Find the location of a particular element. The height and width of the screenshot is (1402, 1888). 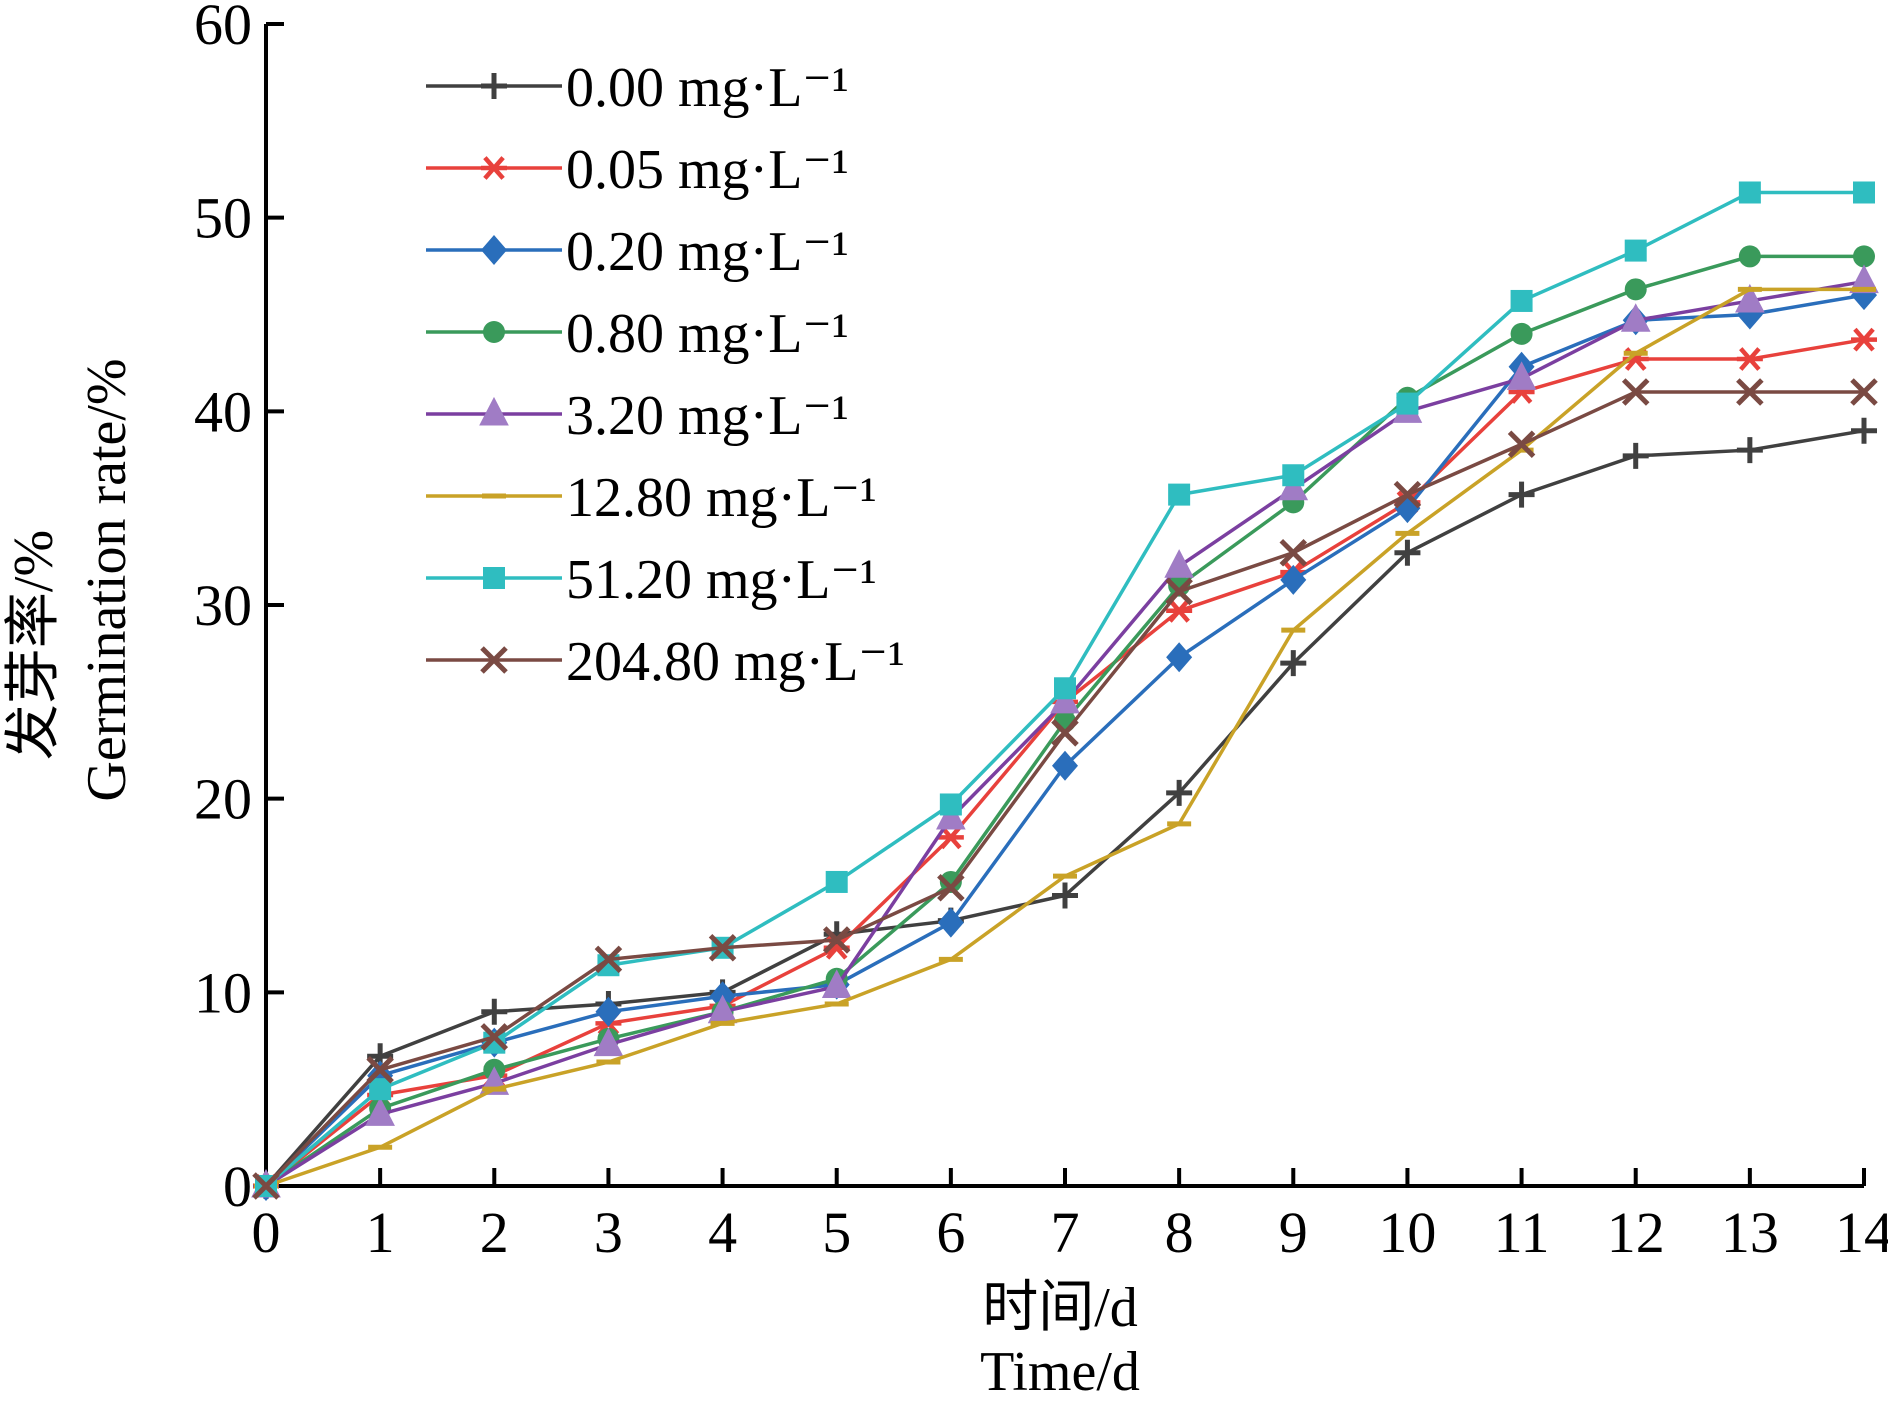

y-tick-label: 0 is located at coordinates (237, 1186).